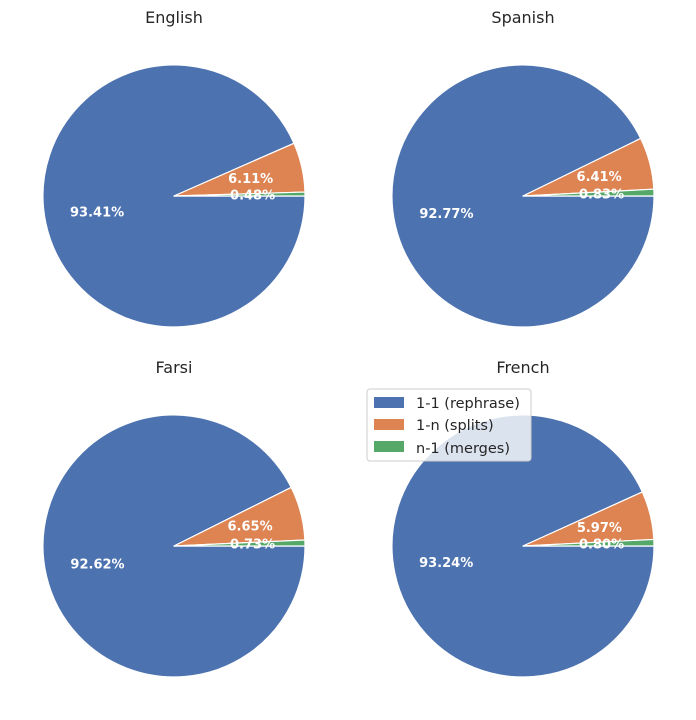 The height and width of the screenshot is (720, 696). I want to click on pie-farsi-label-rephrase: 92.62%, so click(97, 565).